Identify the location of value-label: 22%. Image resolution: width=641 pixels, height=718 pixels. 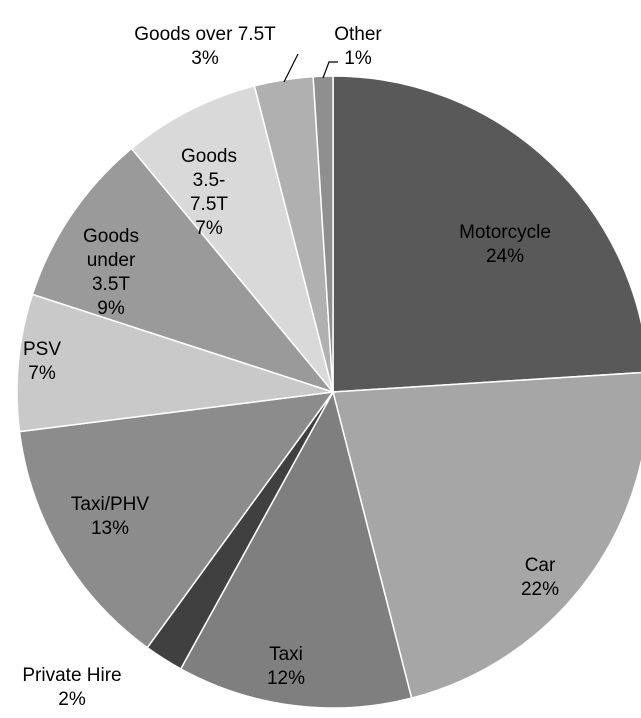
(540, 589).